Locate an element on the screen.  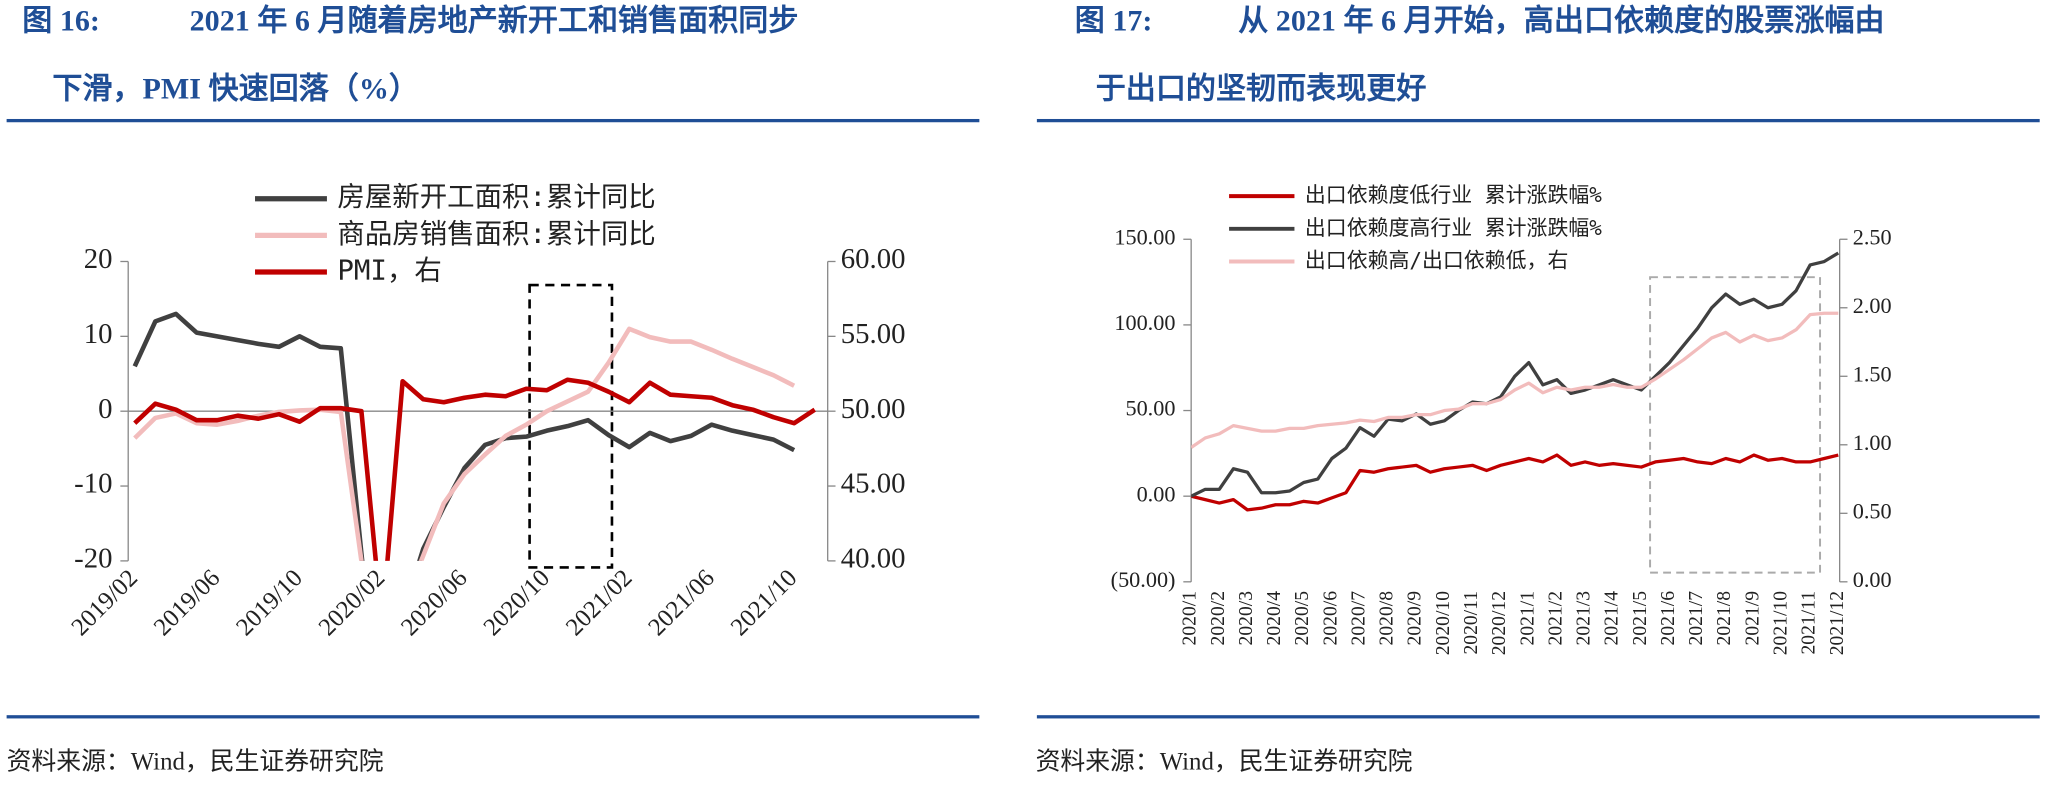
x-tick-label: 2021/2 is located at coordinates (1555, 618).